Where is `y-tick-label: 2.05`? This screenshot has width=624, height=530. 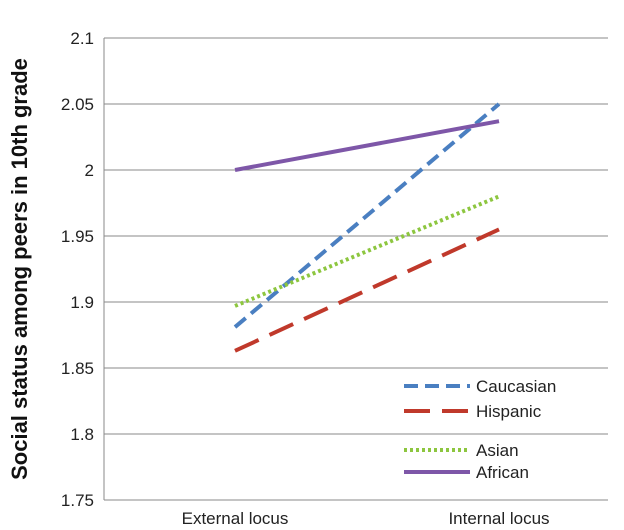 y-tick-label: 2.05 is located at coordinates (77, 104).